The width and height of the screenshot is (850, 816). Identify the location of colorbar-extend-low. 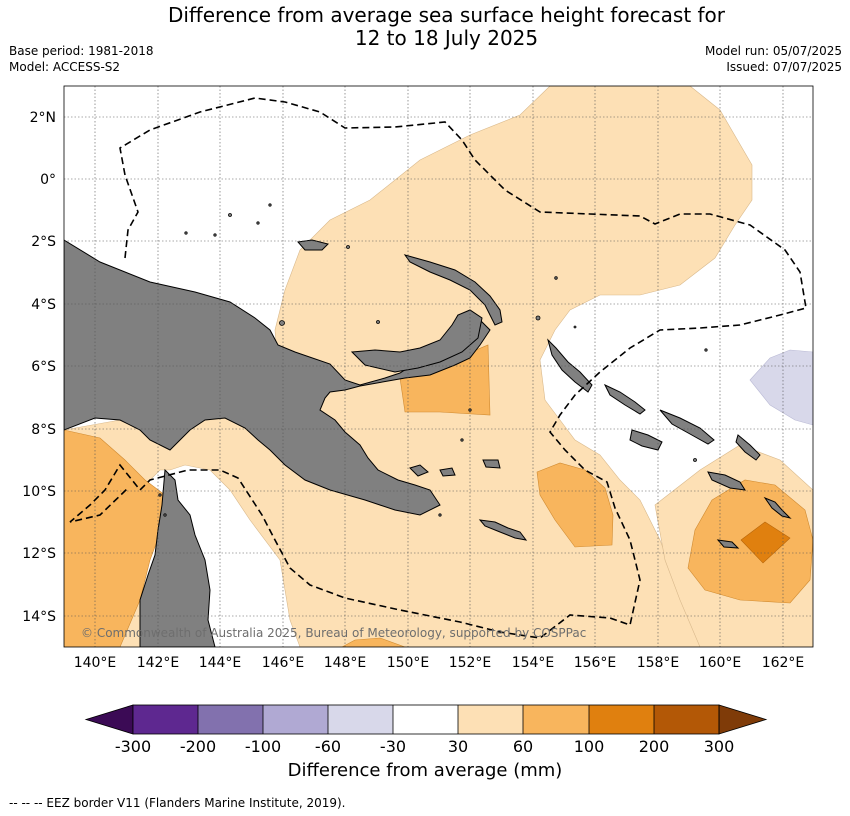
(109, 719).